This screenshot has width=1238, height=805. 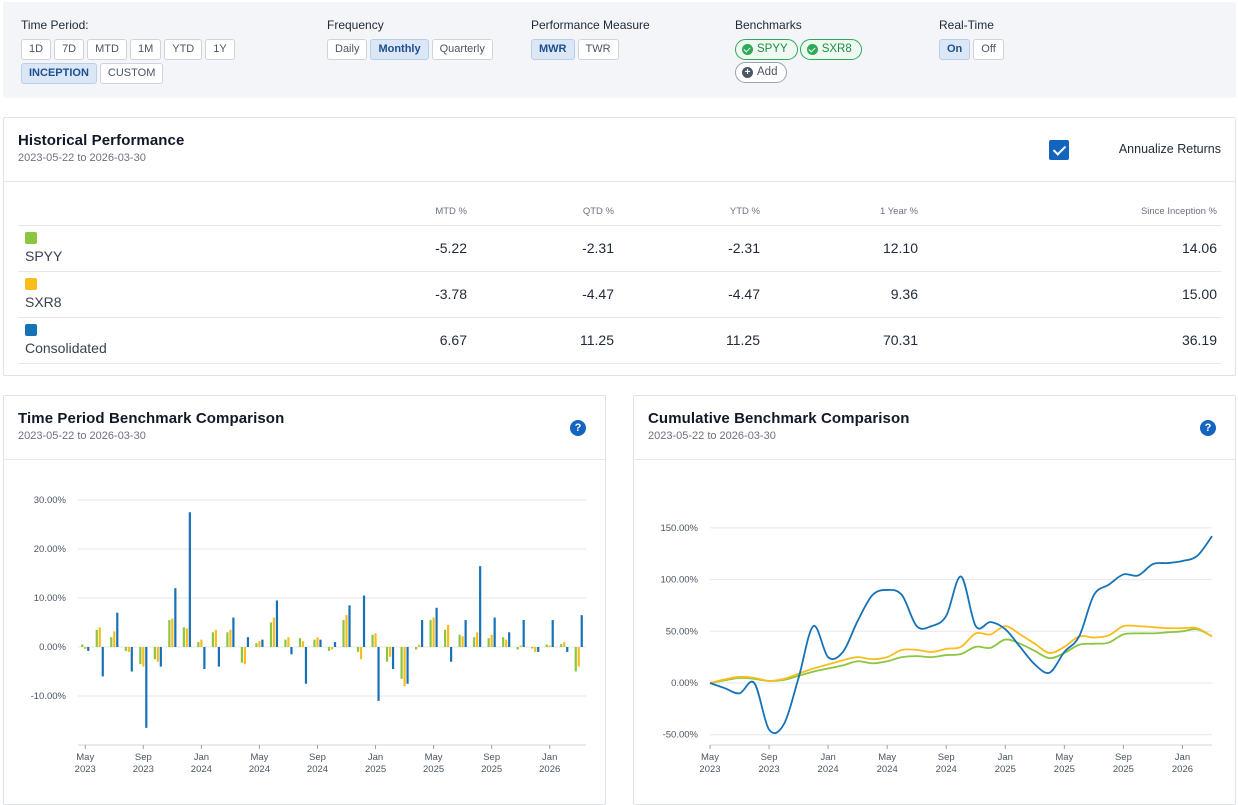 I want to click on time-period-title: Time Period Benchmark Comparison, so click(x=151, y=418).